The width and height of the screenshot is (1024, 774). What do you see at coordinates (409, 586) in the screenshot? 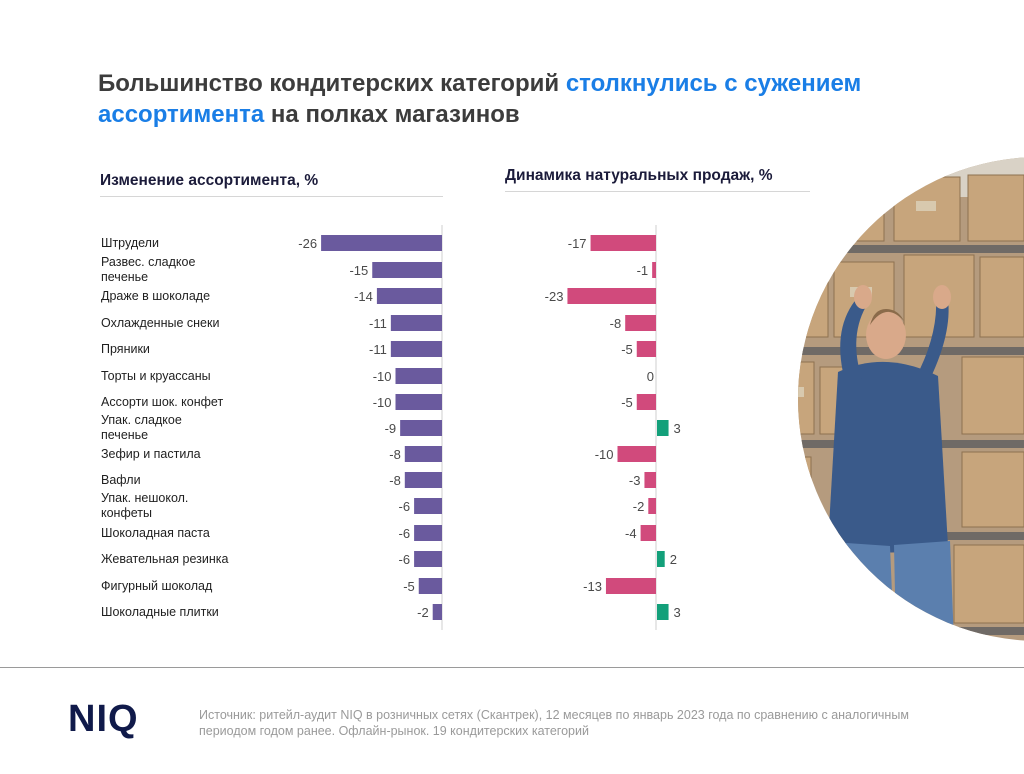
I see `assortment-value-label: -5` at bounding box center [409, 586].